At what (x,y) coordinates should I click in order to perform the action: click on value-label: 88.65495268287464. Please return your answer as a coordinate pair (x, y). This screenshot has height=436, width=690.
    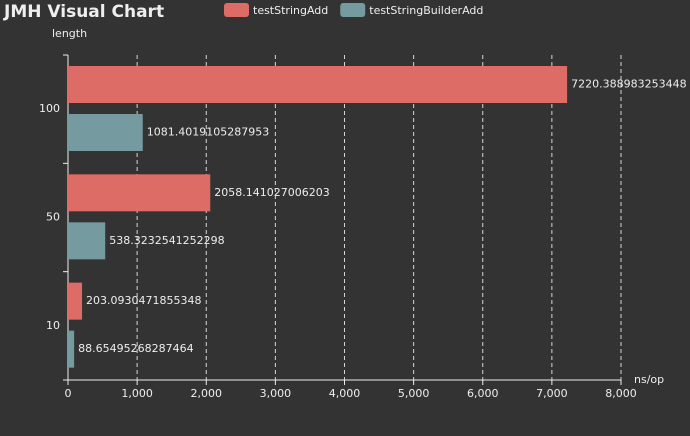
    Looking at the image, I should click on (135, 348).